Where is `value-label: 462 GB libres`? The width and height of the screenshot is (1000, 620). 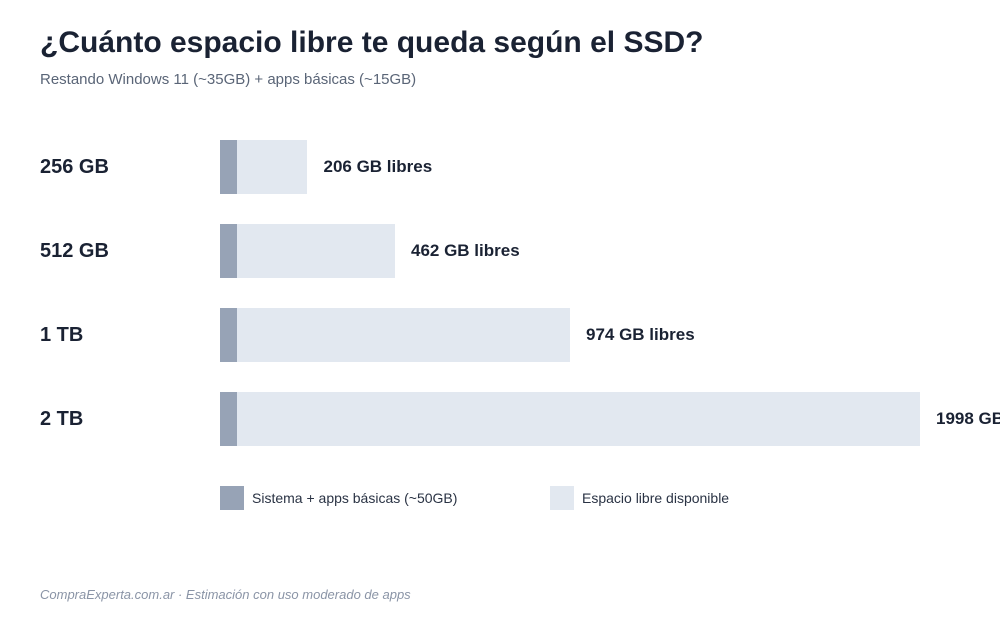 value-label: 462 GB libres is located at coordinates (465, 250).